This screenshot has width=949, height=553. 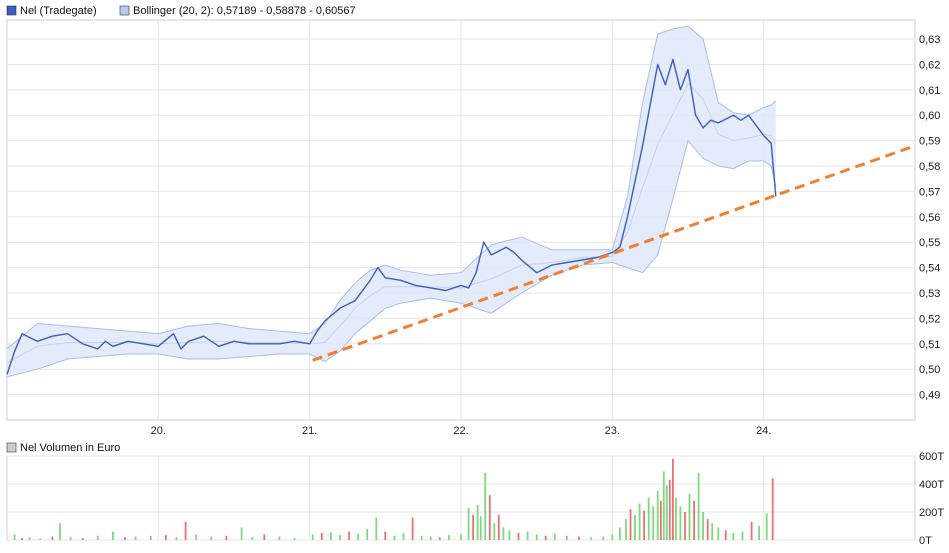 I want to click on price-x-tick-label: 21., so click(x=309, y=431).